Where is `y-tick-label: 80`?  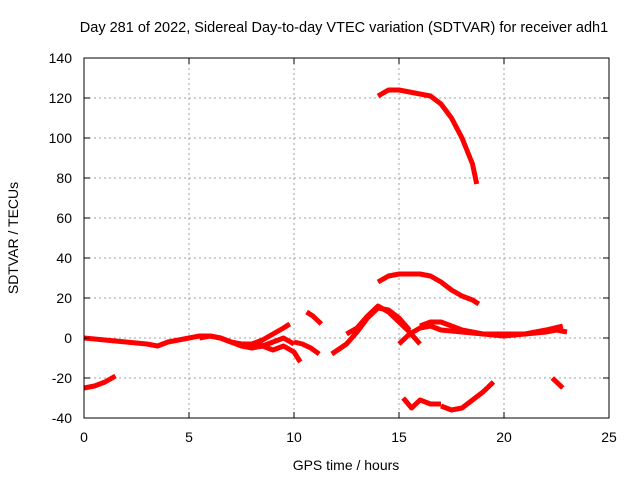 y-tick-label: 80 is located at coordinates (64, 178).